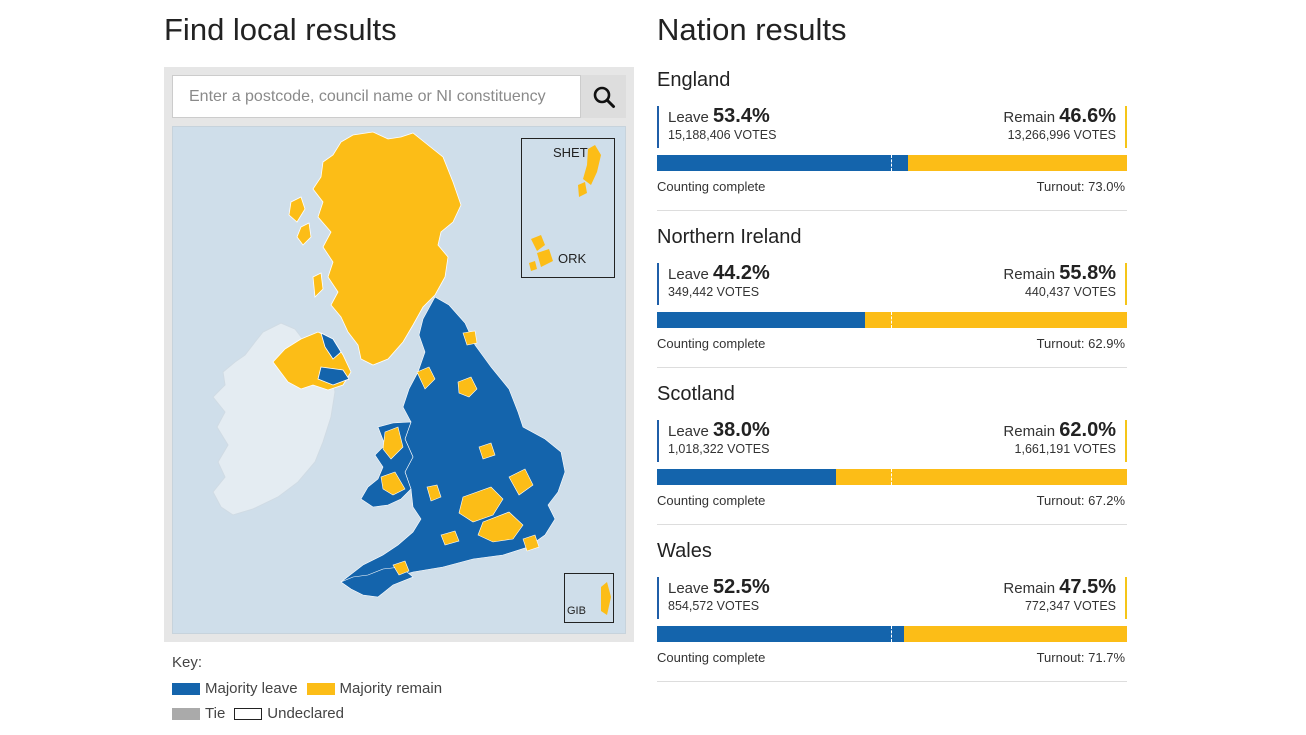  What do you see at coordinates (531, 543) in the screenshot?
I see `remain-area-brighton` at bounding box center [531, 543].